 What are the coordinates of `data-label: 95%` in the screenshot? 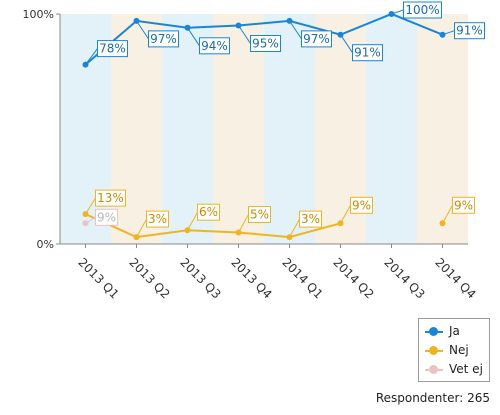 It's located at (265, 44).